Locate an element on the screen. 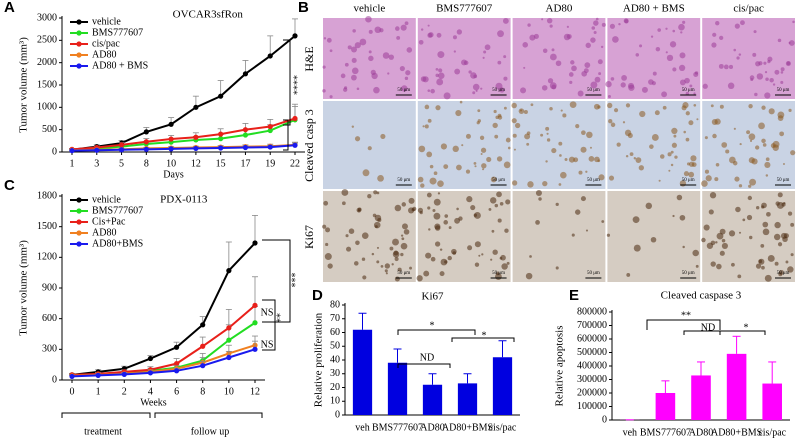  series-line is located at coordinates (163, 309).